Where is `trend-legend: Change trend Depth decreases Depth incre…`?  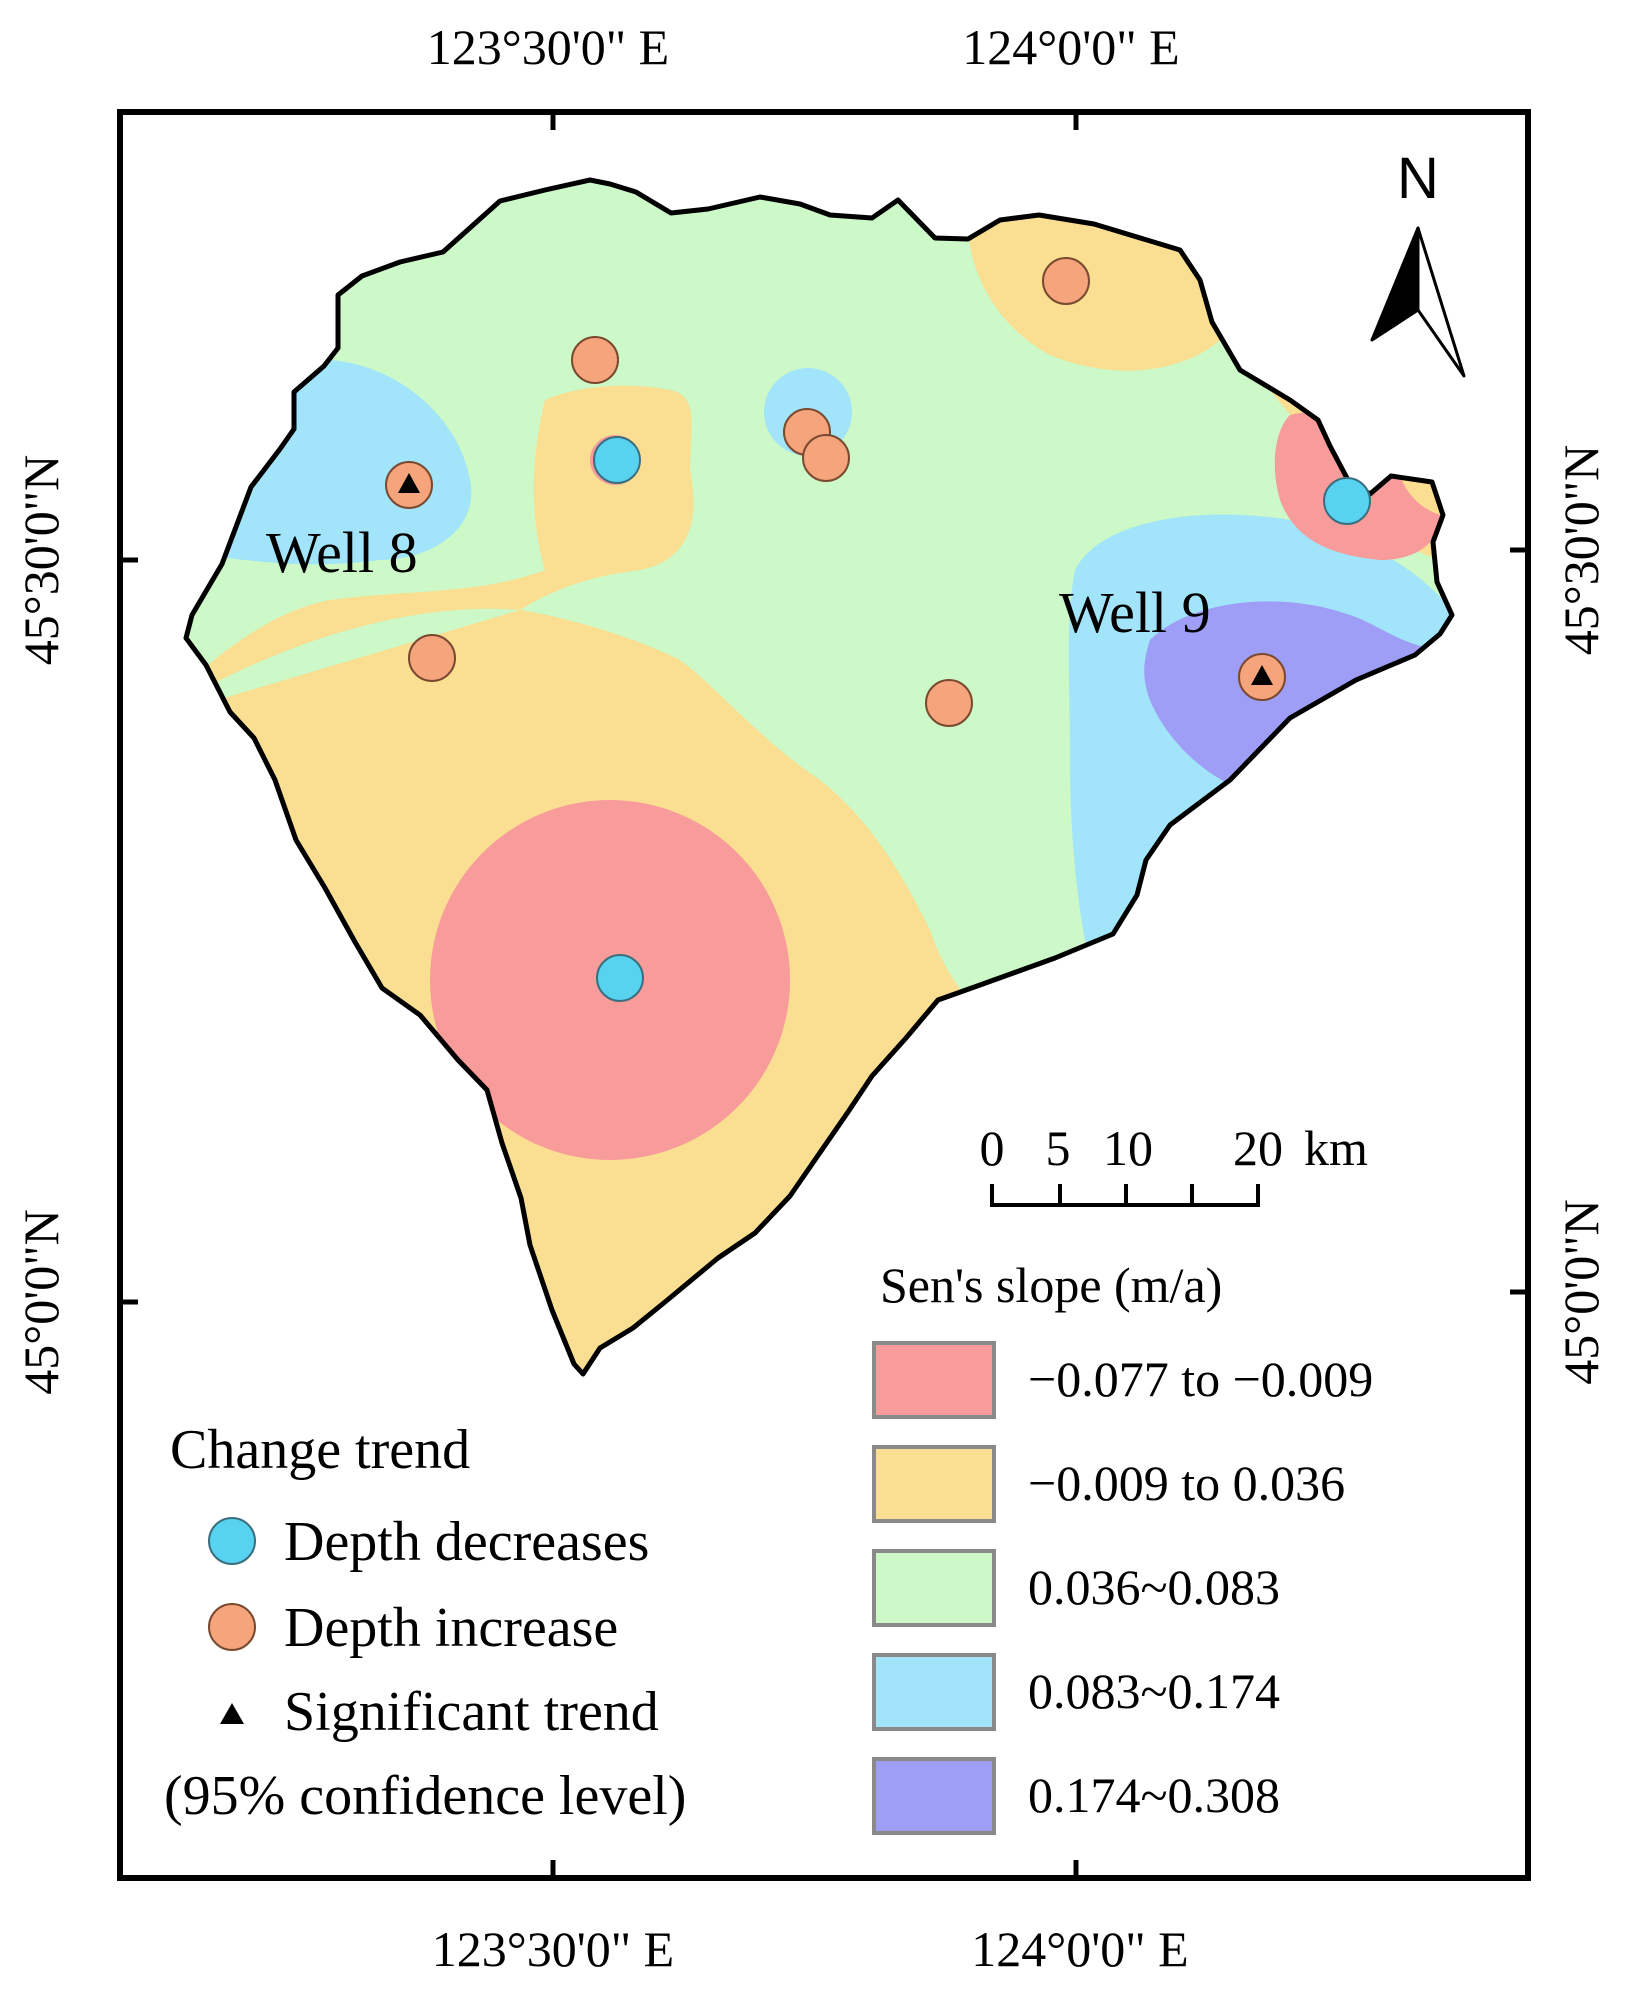
trend-legend: Change trend Depth decreases Depth incre… is located at coordinates (425, 1623).